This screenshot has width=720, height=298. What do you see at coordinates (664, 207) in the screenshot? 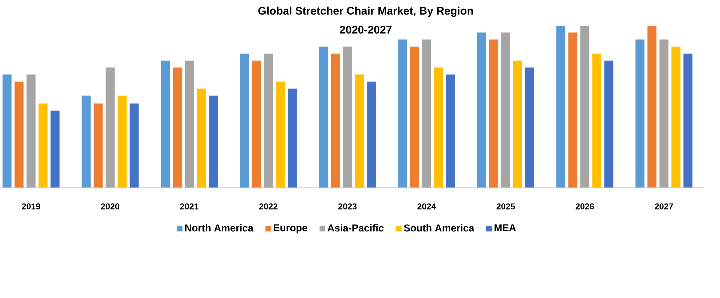
I see `x-tick-label: 2027` at bounding box center [664, 207].